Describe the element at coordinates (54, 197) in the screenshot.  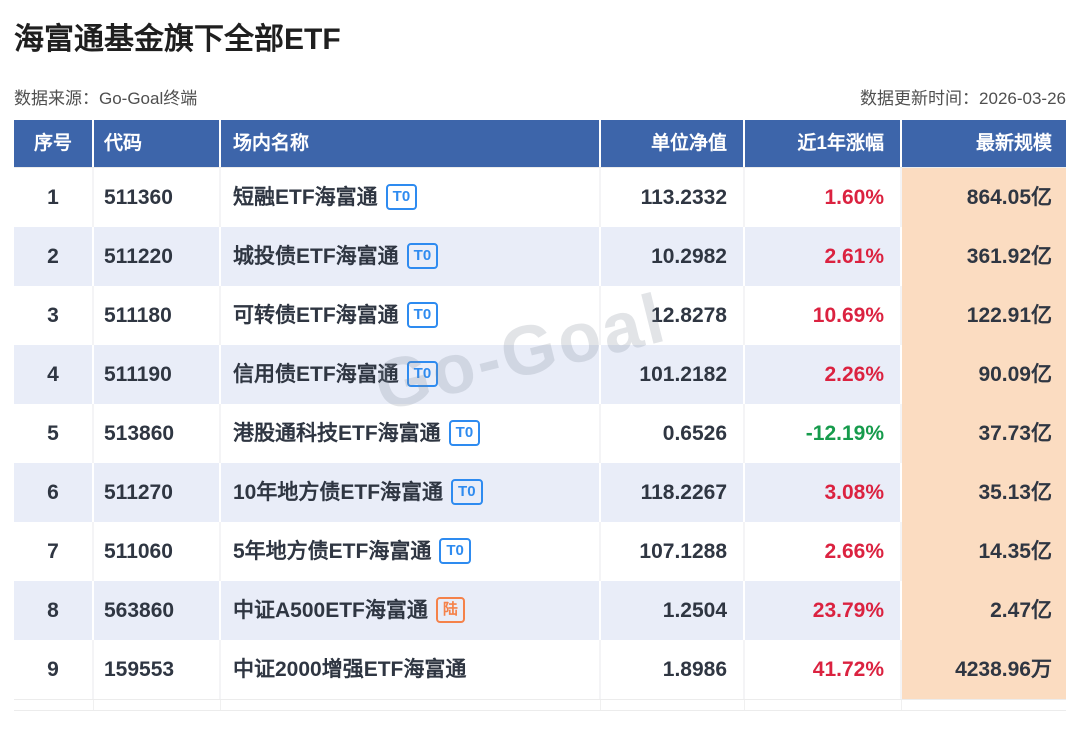
I see `cell-no: 1` at that location.